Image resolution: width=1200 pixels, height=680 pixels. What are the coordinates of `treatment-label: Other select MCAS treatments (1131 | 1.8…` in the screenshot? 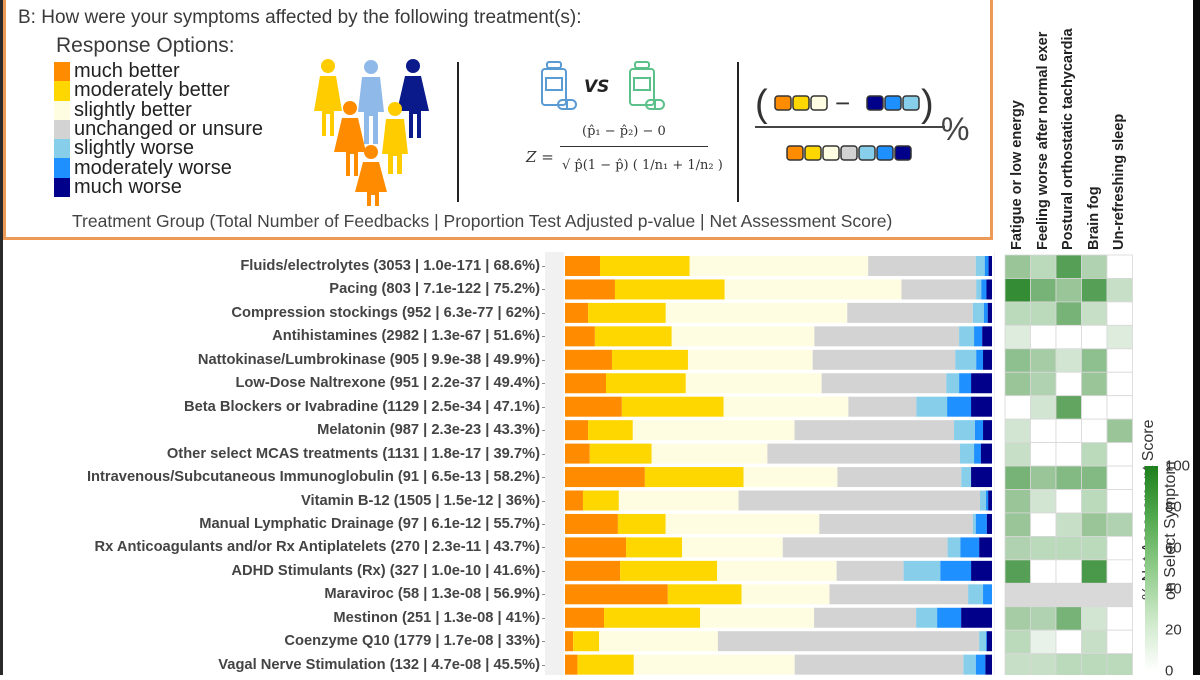 It's located at (353, 453).